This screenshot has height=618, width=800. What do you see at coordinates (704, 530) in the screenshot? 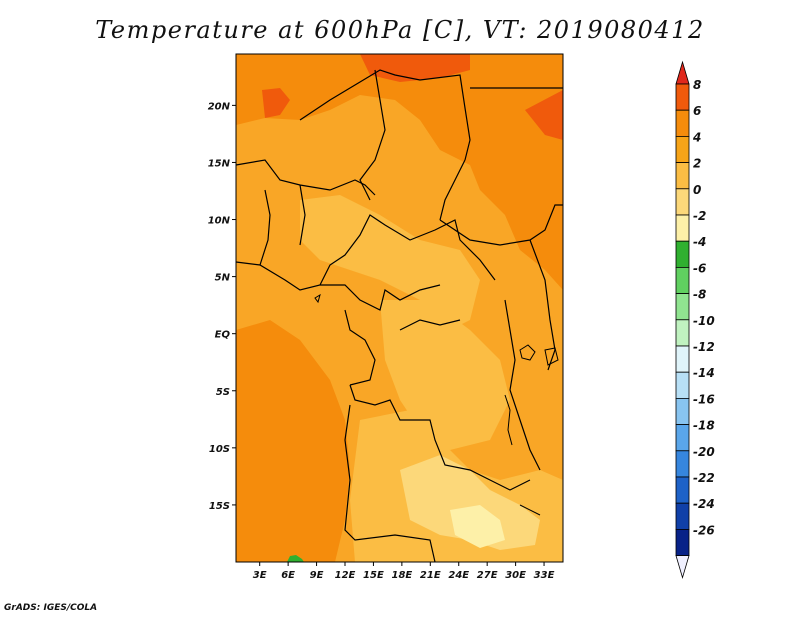
I see `colorbar-label: -26` at bounding box center [704, 530].